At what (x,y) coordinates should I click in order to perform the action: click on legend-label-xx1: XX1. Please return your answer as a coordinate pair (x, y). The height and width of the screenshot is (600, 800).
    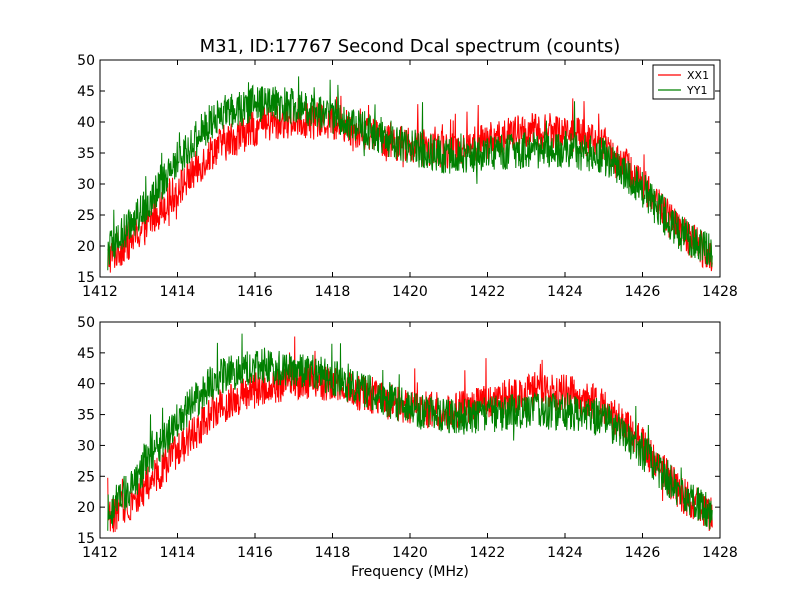
    Looking at the image, I should click on (698, 75).